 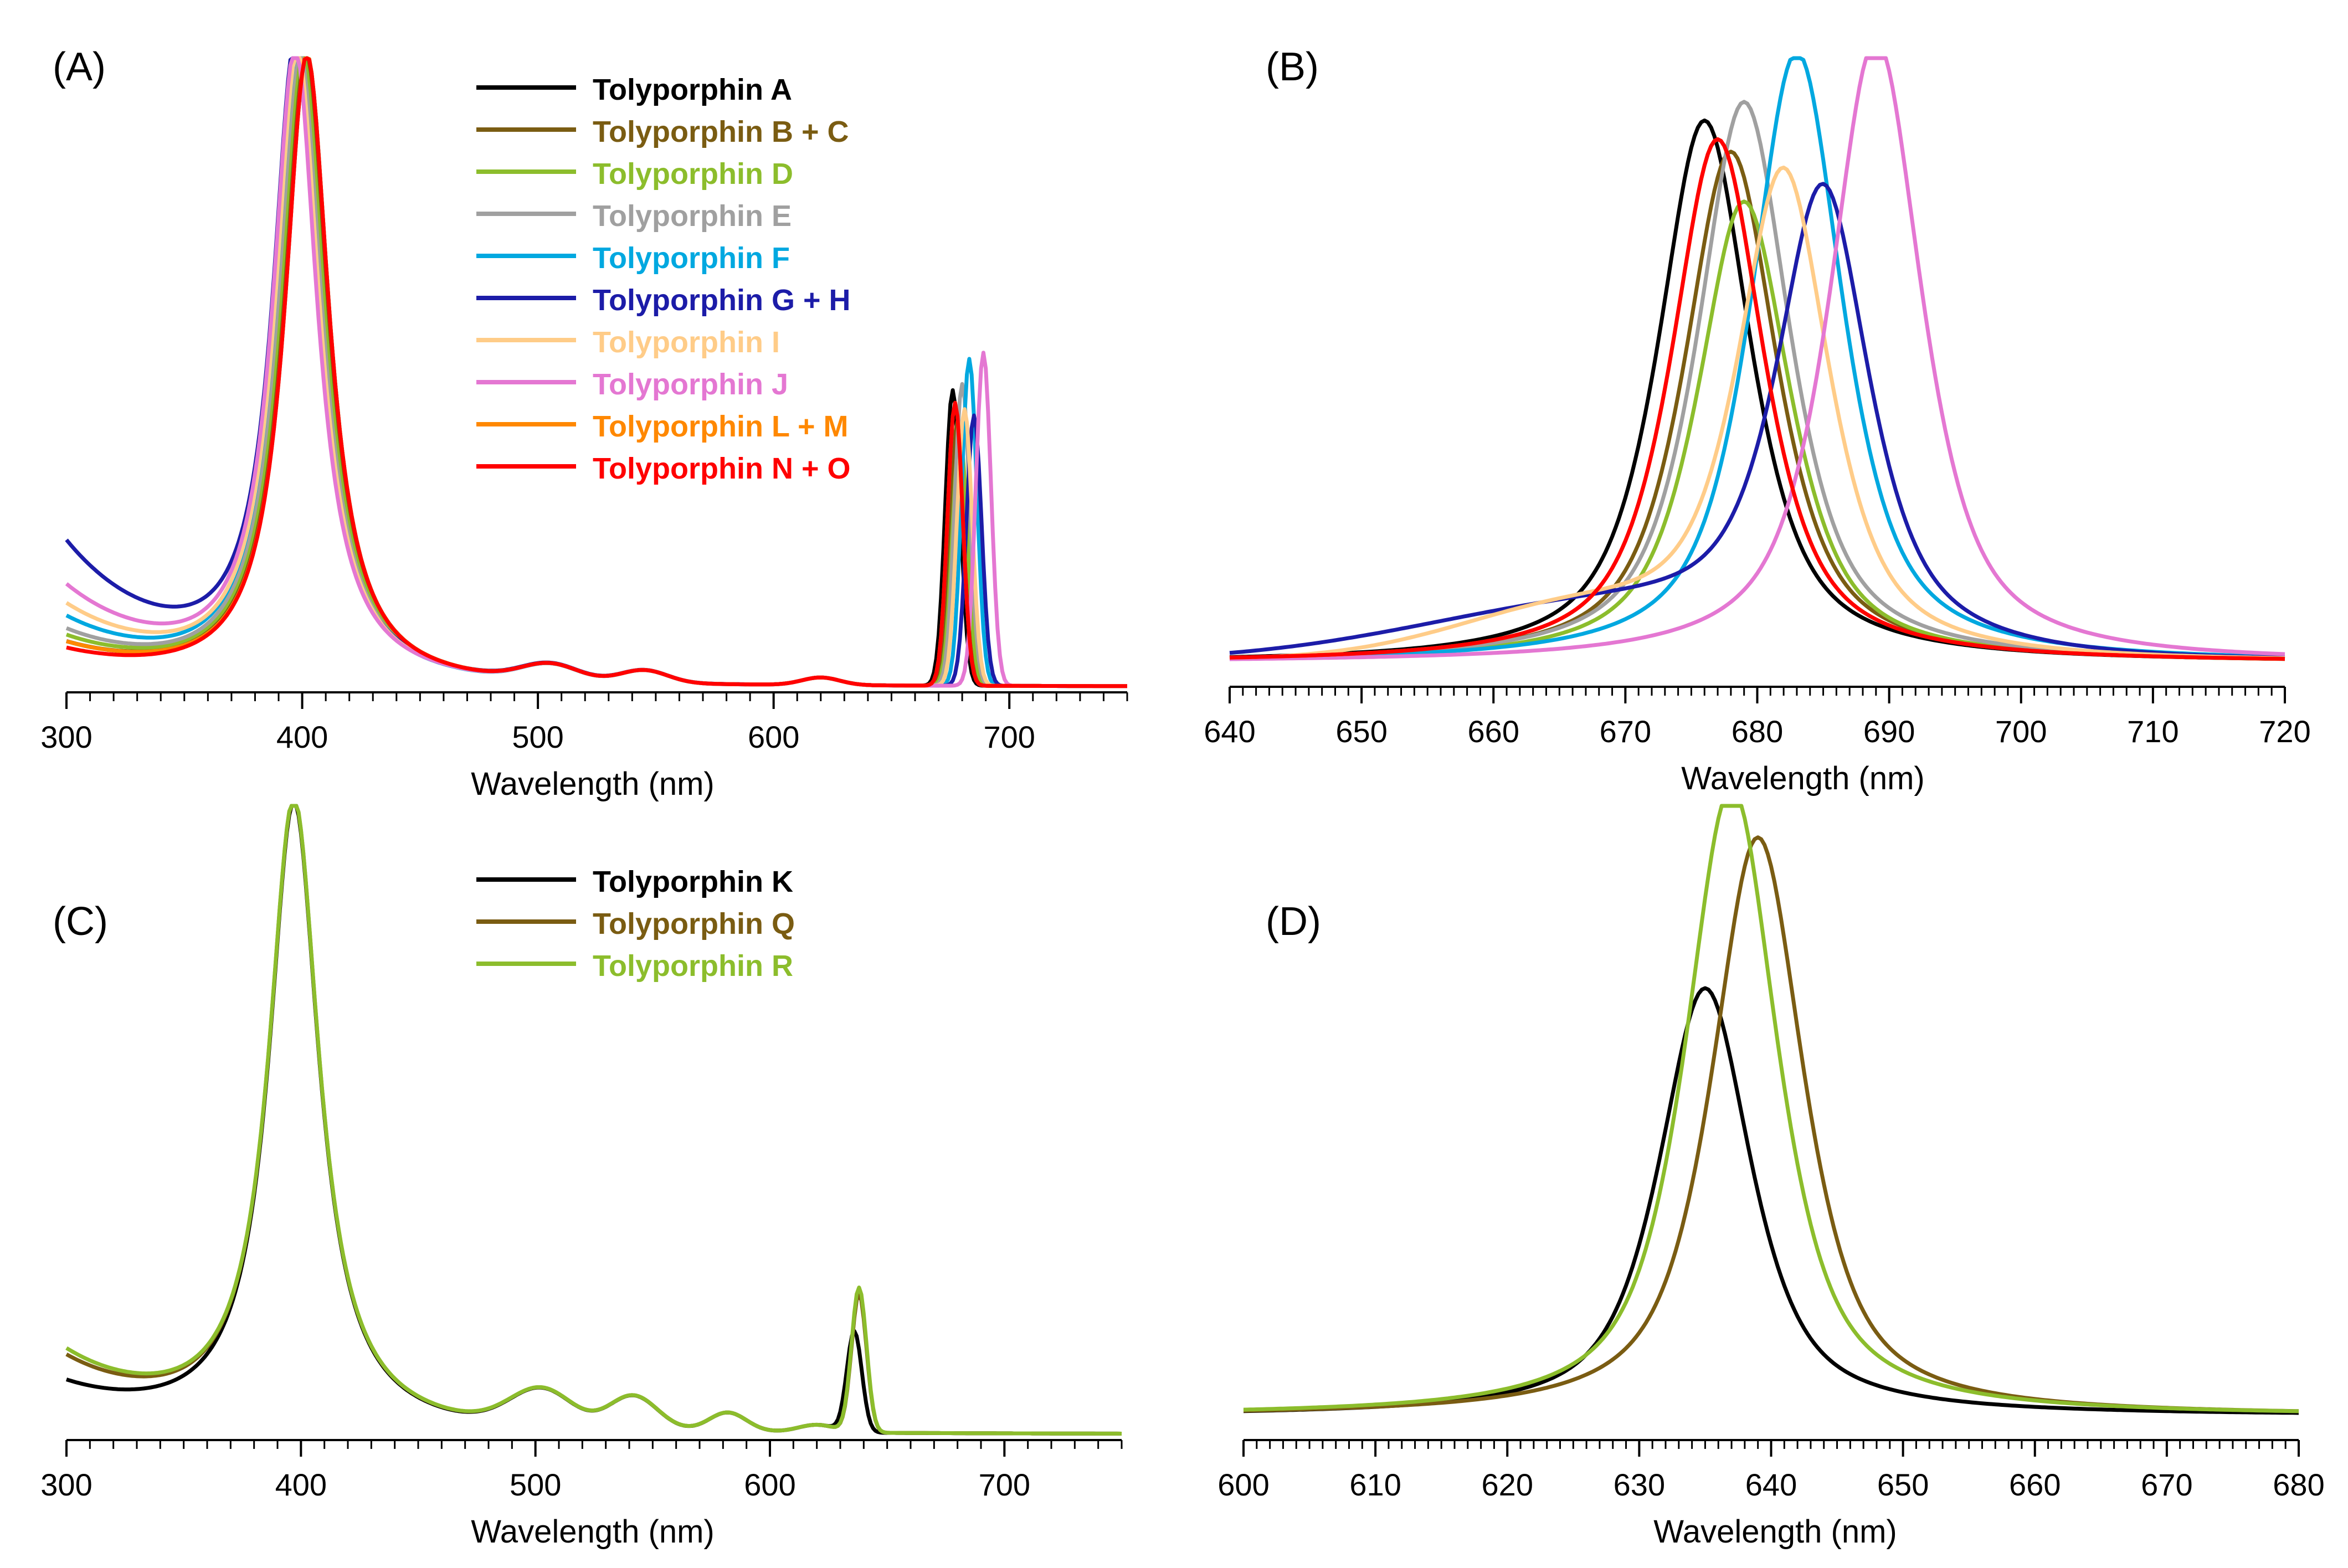 What do you see at coordinates (692, 216) in the screenshot?
I see `legend-label-tolyporphin-e: Tolyporphin E` at bounding box center [692, 216].